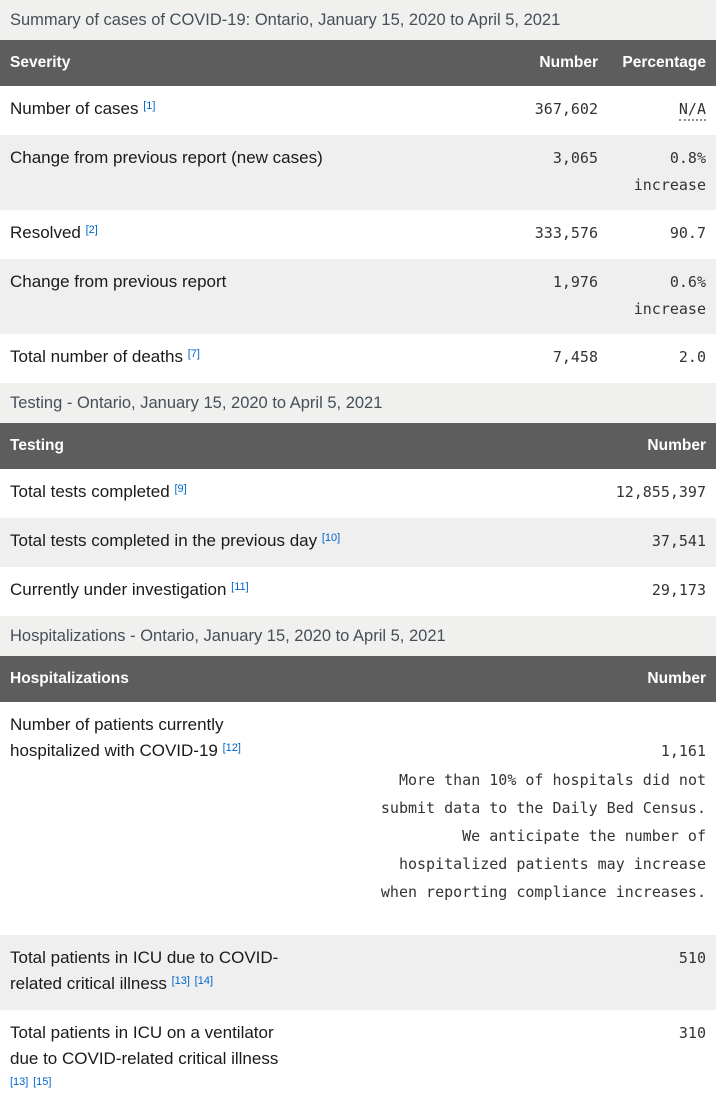 Image resolution: width=716 pixels, height=1111 pixels. What do you see at coordinates (118, 589) in the screenshot?
I see `row-label-text: Currently under investigation` at bounding box center [118, 589].